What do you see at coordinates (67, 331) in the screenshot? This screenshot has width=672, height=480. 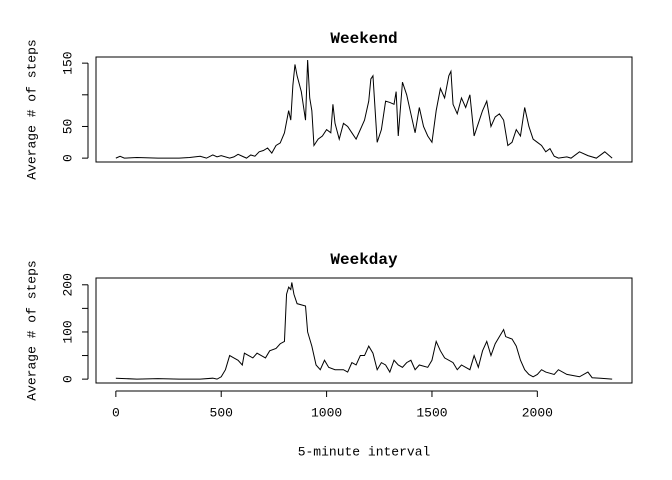 I see `y-tick-label: 100` at bounding box center [67, 331].